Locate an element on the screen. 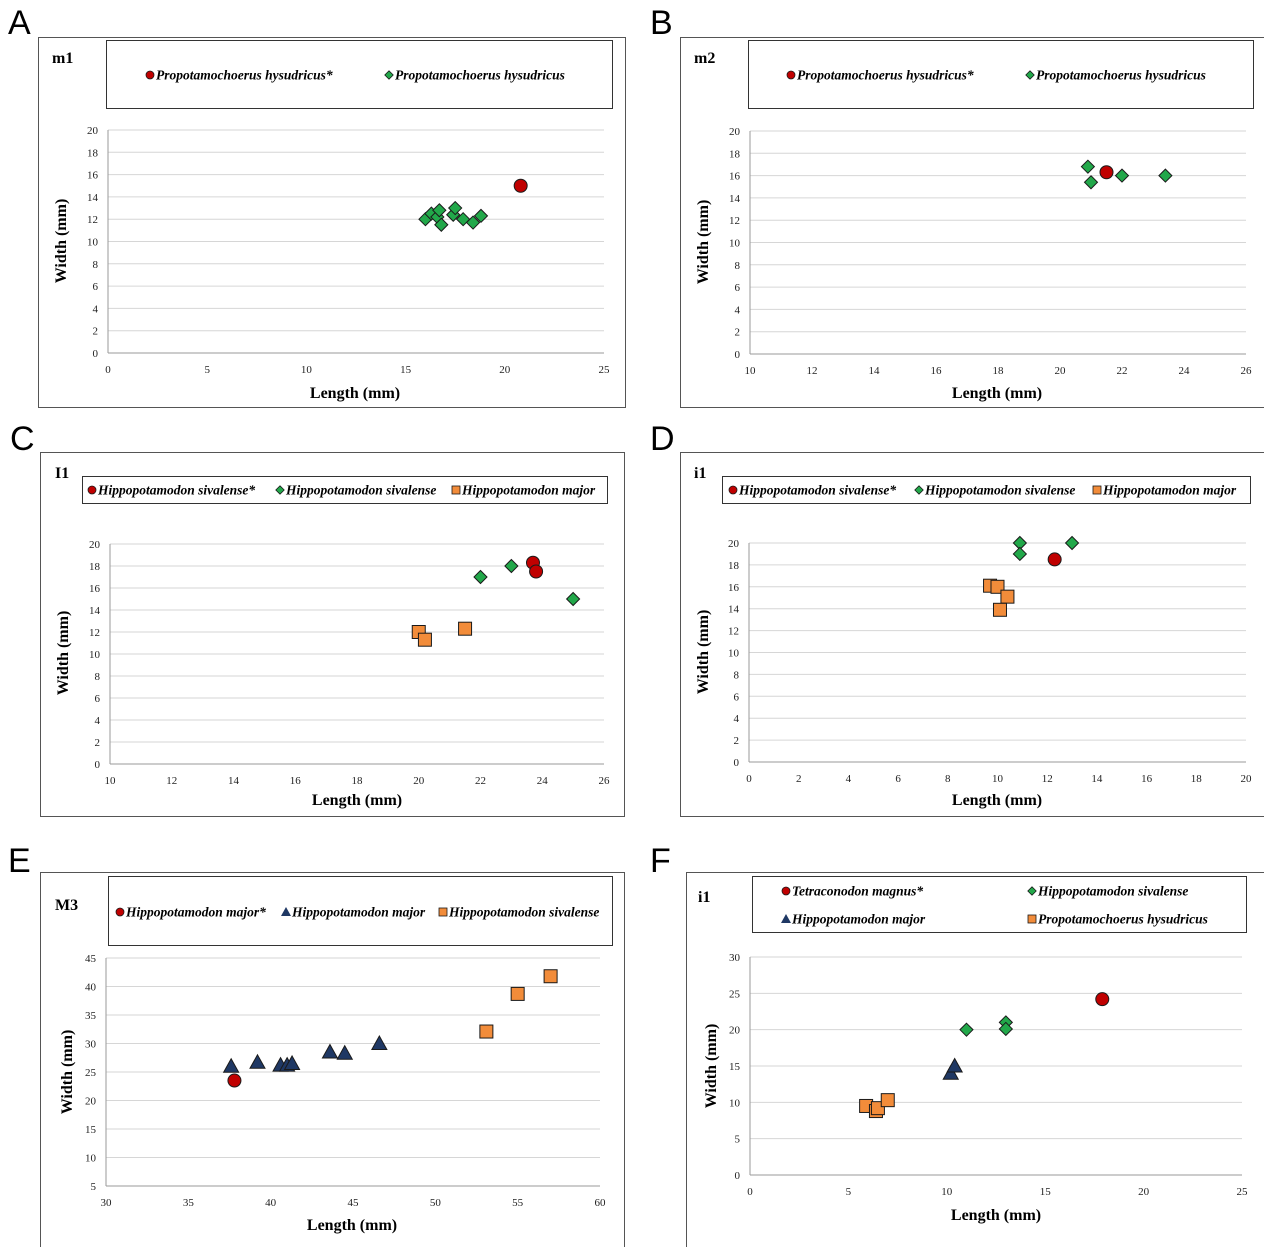 This screenshot has width=1264, height=1247. x-tick-label: 24 is located at coordinates (1185, 371).